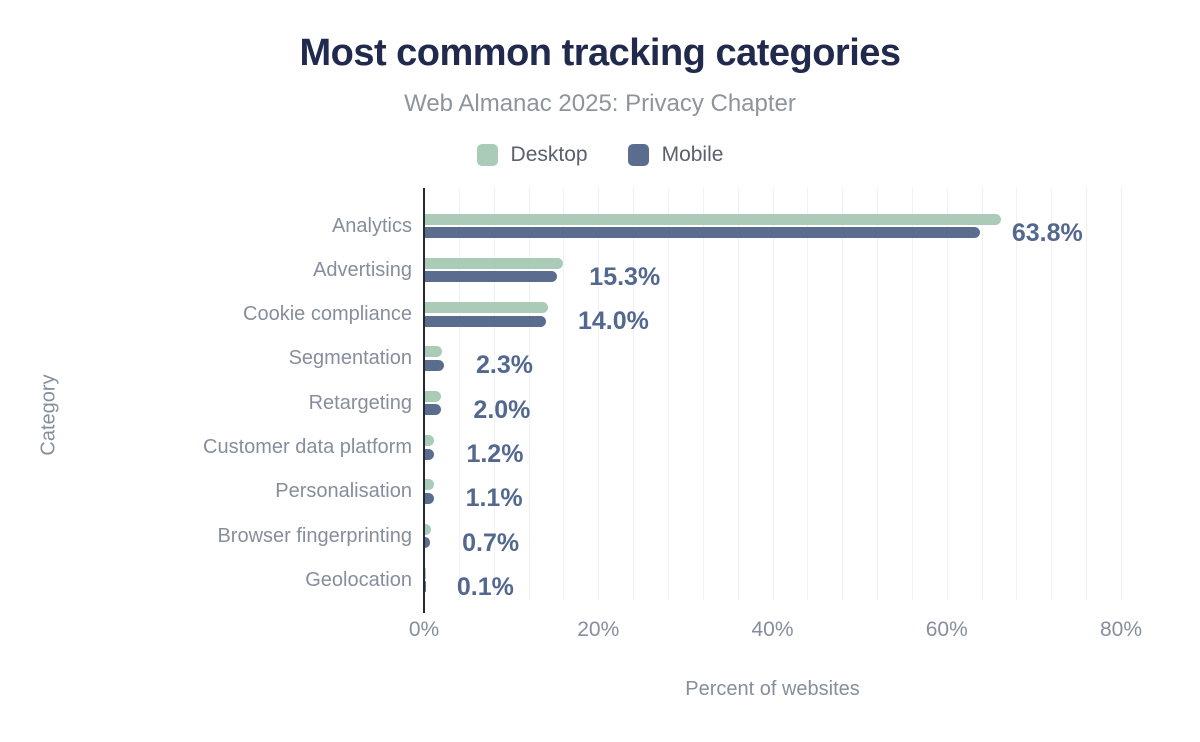 This screenshot has width=1200, height=742. Describe the element at coordinates (433, 396) in the screenshot. I see `bar-desktop-retargeting` at that location.